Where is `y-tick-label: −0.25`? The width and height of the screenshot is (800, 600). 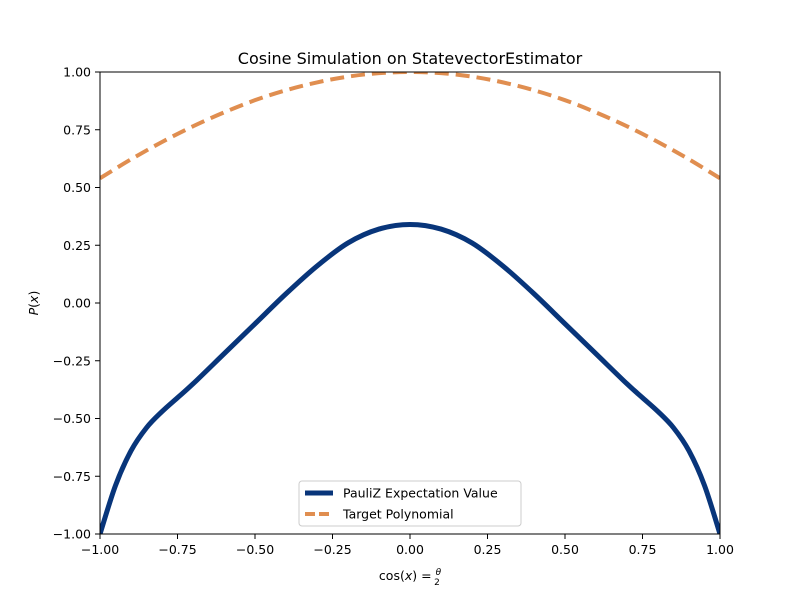 y-tick-label: −0.25 is located at coordinates (72, 360).